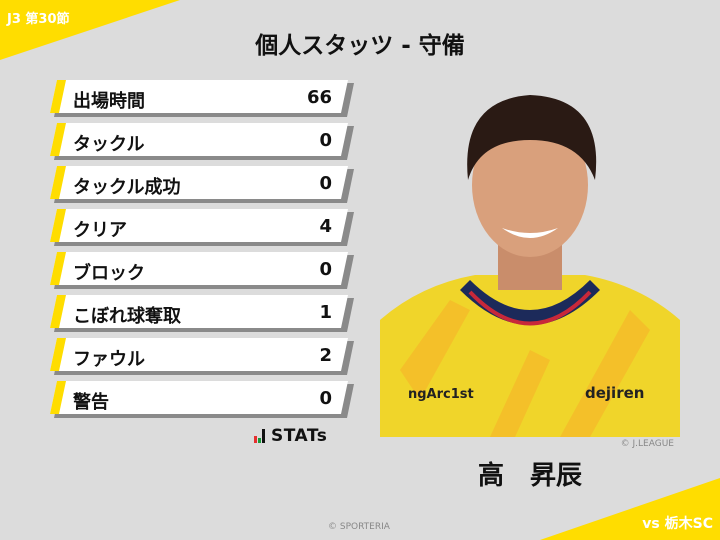  I want to click on copyright: © SPORTERIA, so click(359, 527).